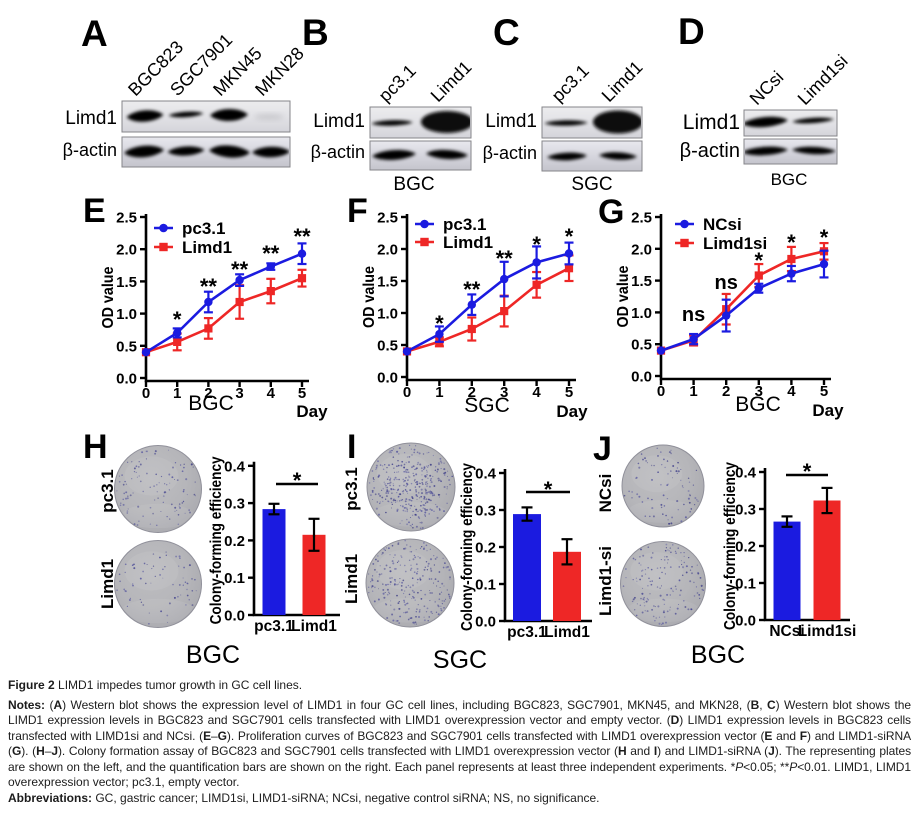  What do you see at coordinates (315, 32) in the screenshot?
I see `svg-text: B` at bounding box center [315, 32].